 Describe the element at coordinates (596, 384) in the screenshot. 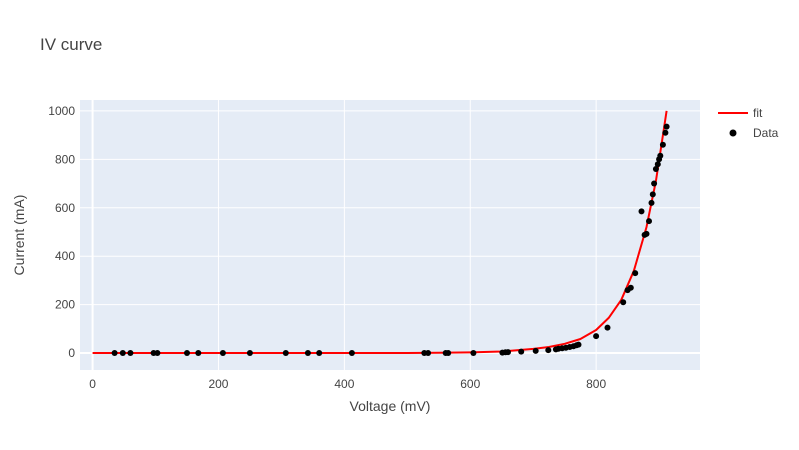

I see `x-tick-label: 800` at that location.